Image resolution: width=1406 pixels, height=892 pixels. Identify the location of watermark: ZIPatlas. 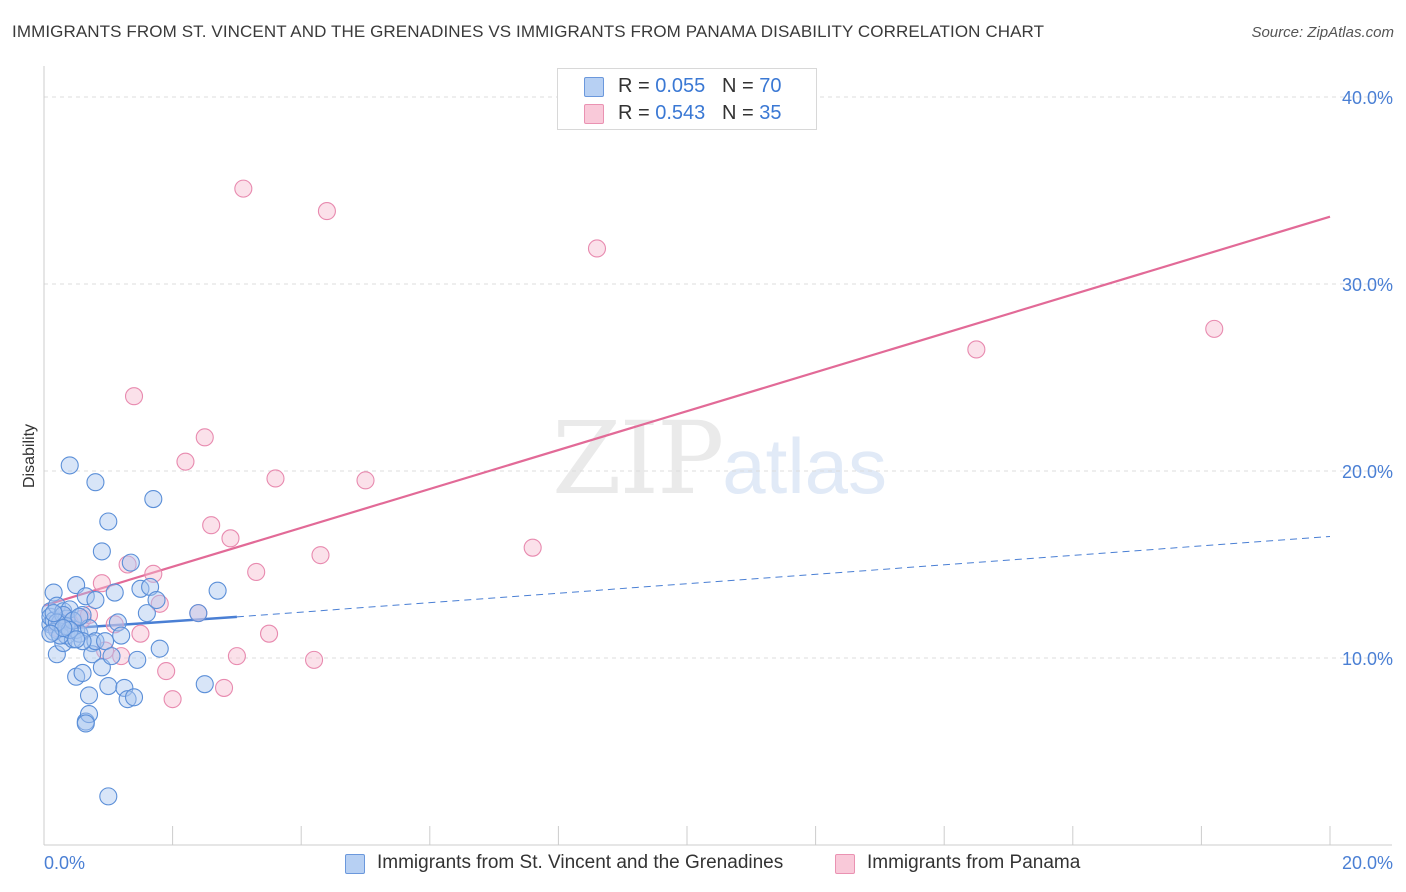
(719, 458).